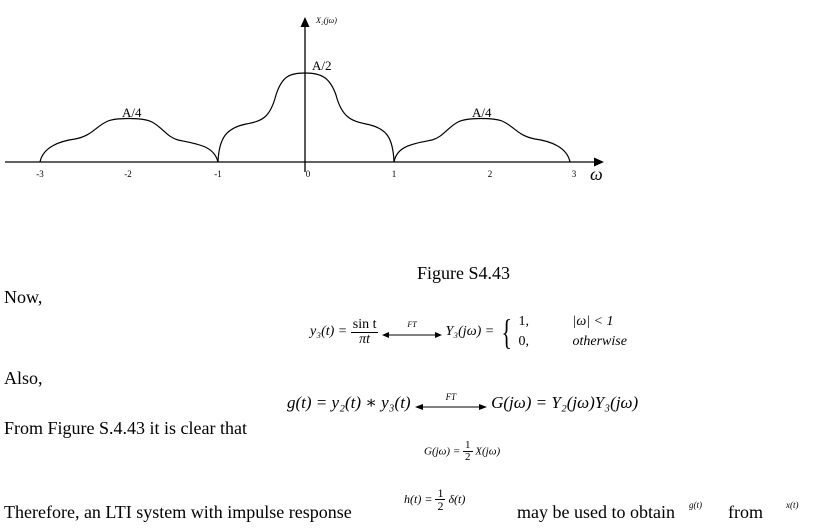  Describe the element at coordinates (442, 451) in the screenshot. I see `eq3-lhs: G(jω) =` at that location.